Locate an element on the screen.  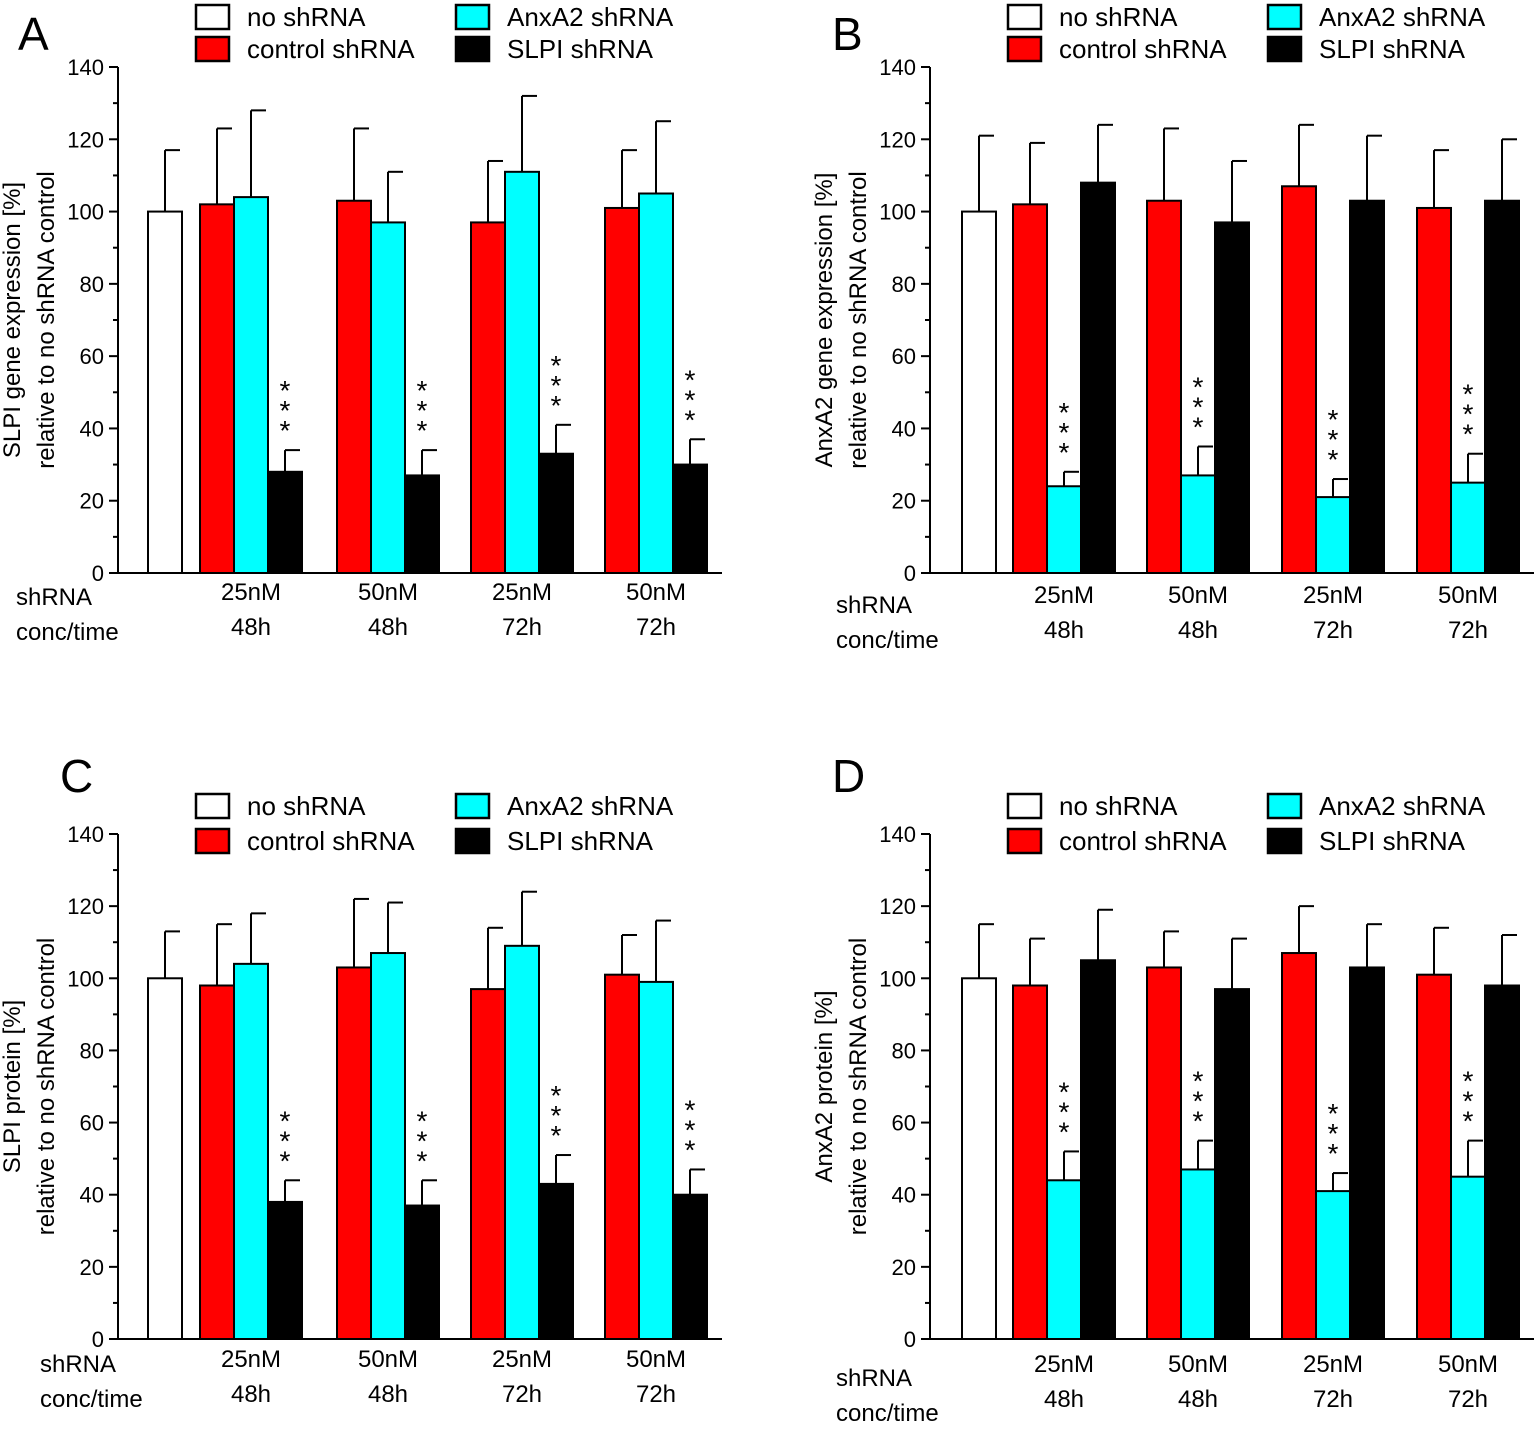
legend-swatch-none is located at coordinates (1024, 806).